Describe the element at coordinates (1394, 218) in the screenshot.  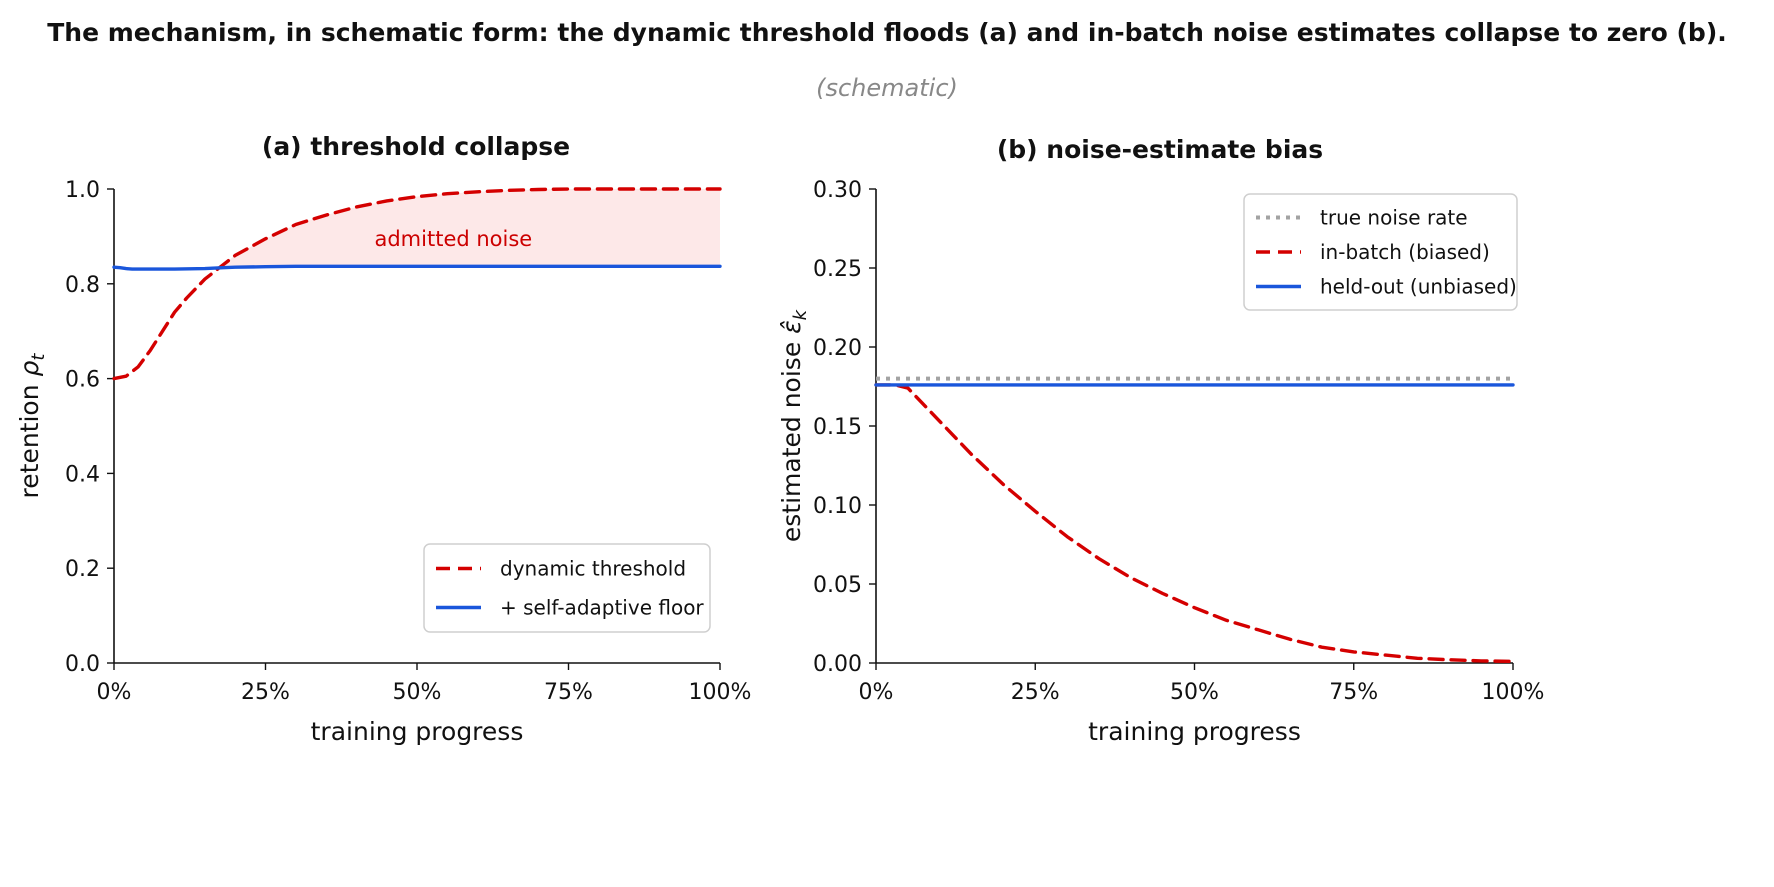
I see `legend-label-true-noise-rate: true noise rate` at that location.